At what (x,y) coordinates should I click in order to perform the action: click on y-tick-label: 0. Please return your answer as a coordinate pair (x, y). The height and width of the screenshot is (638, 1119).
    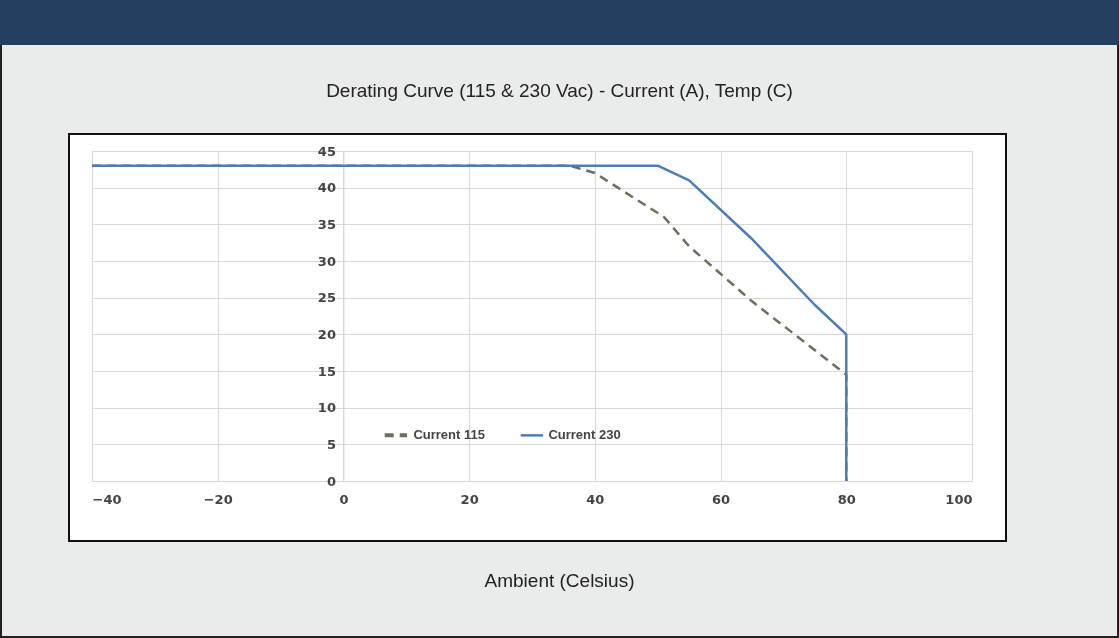
    Looking at the image, I should click on (331, 481).